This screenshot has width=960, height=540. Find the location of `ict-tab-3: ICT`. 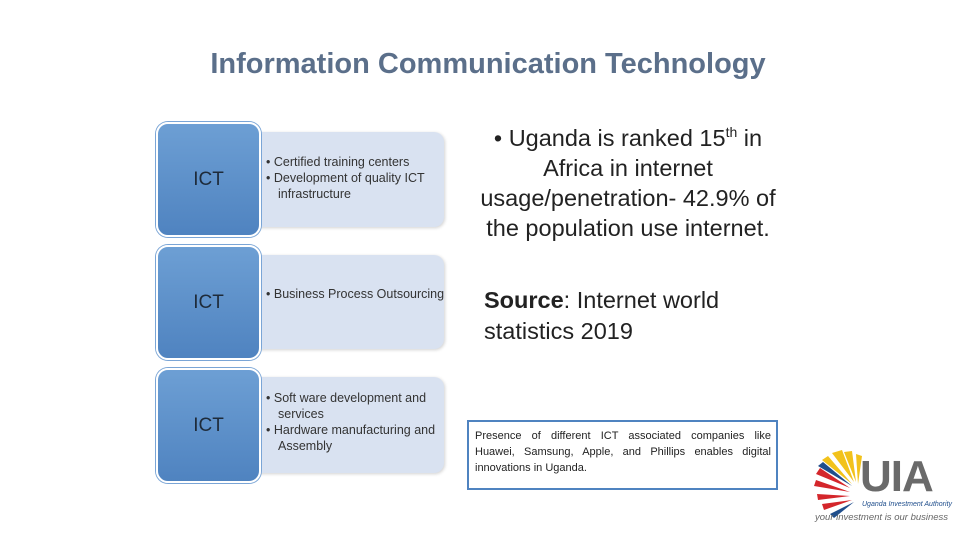

ict-tab-3: ICT is located at coordinates (208, 425).